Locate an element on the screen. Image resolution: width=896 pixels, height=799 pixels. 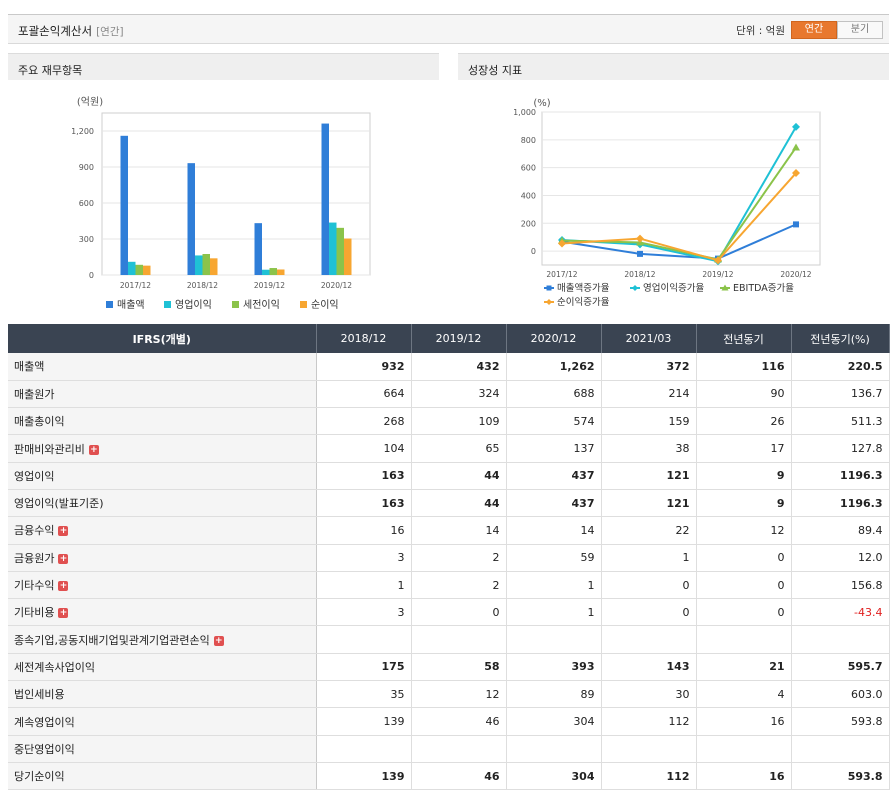
toggle-quarter-button: 분기 is located at coordinates (860, 30).